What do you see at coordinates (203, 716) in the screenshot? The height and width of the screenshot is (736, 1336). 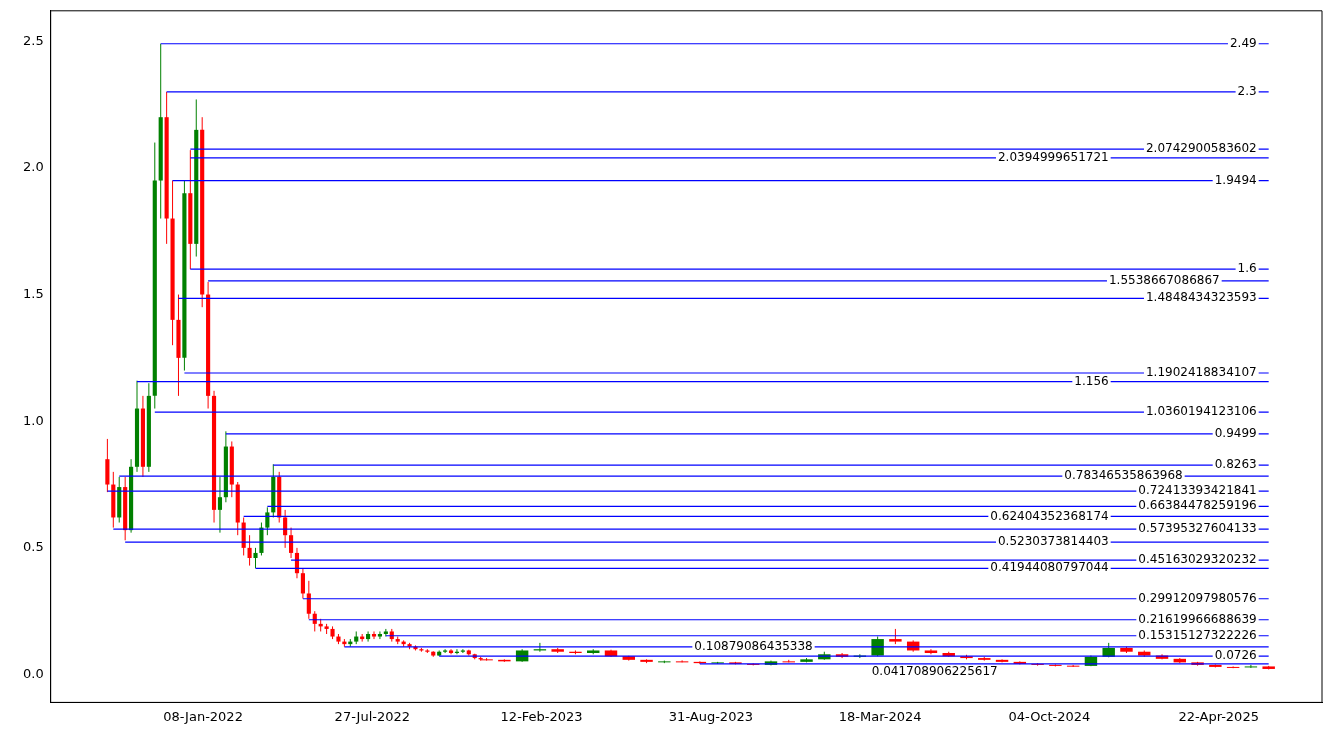 I see `x-tick-label: 08-Jan-2022` at bounding box center [203, 716].